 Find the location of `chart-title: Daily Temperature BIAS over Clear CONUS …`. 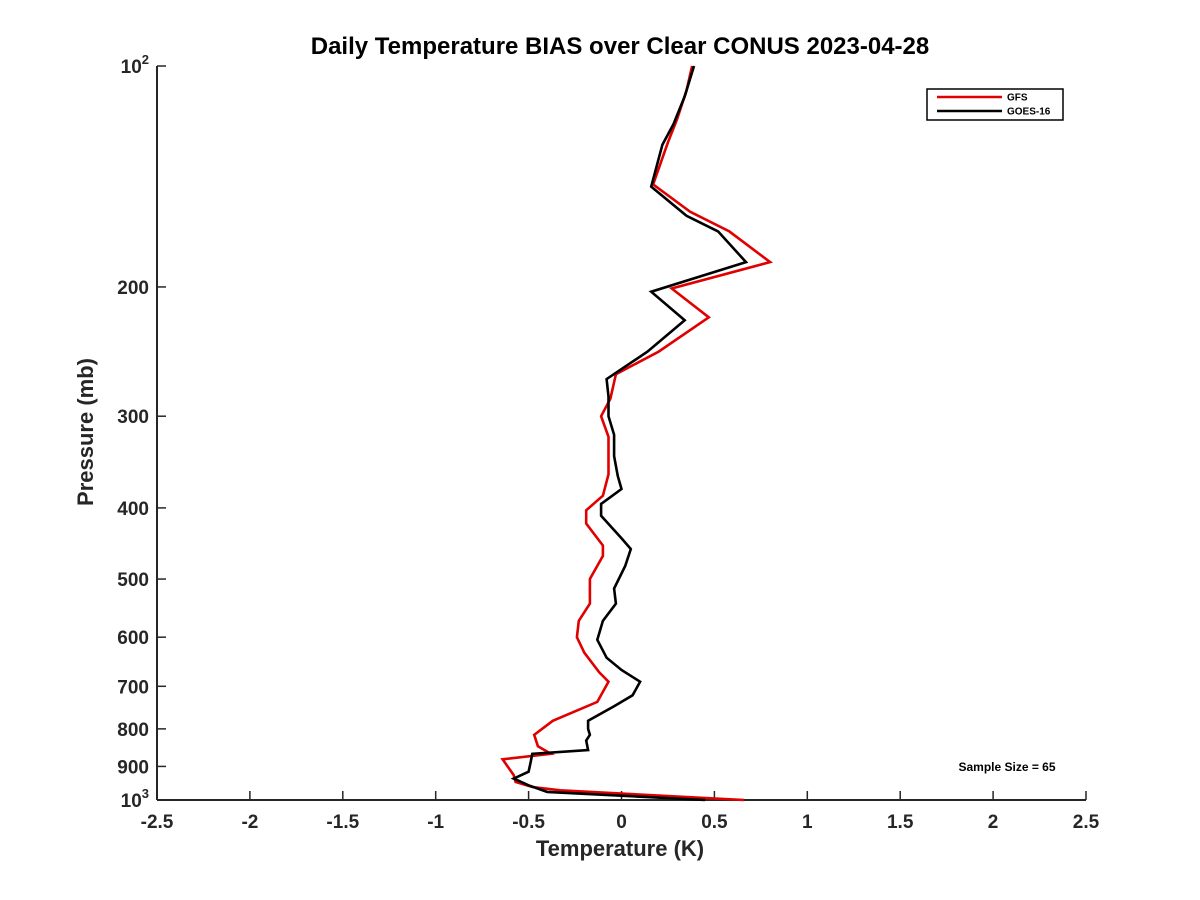

chart-title: Daily Temperature BIAS over Clear CONUS … is located at coordinates (620, 46).